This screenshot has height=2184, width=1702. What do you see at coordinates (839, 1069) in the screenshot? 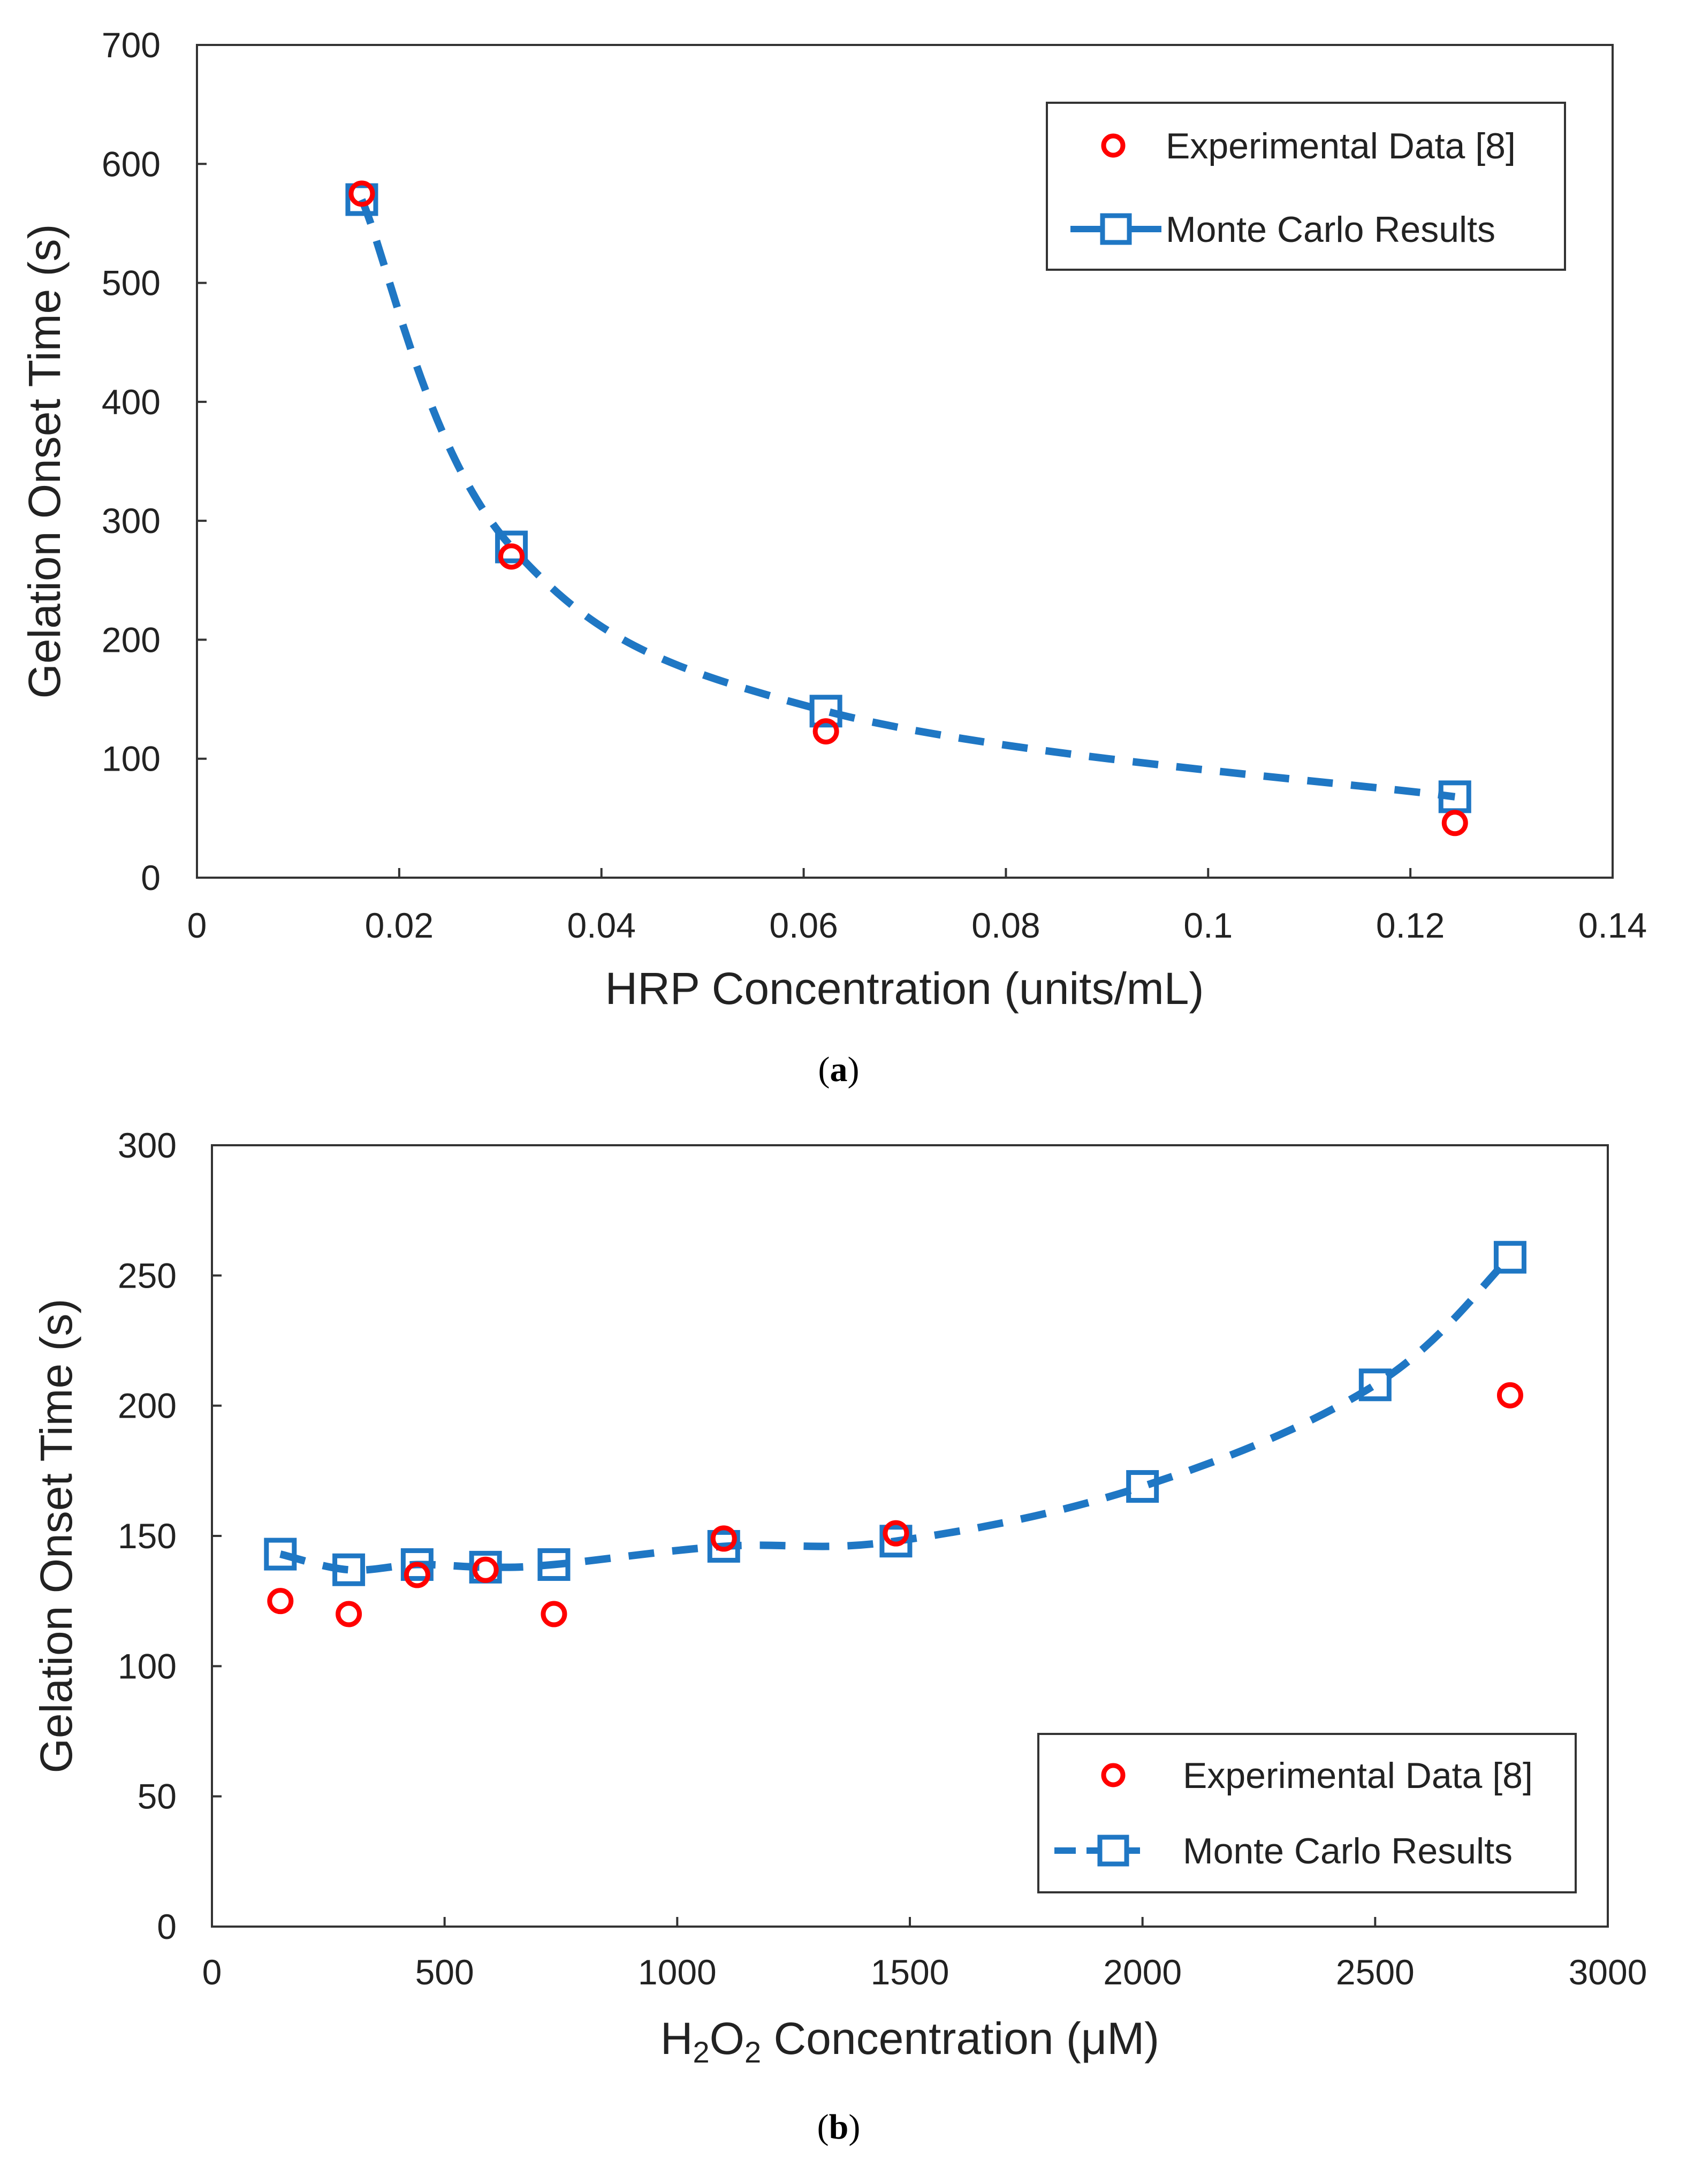
I see `panel-a-caption: (a)` at bounding box center [839, 1069].